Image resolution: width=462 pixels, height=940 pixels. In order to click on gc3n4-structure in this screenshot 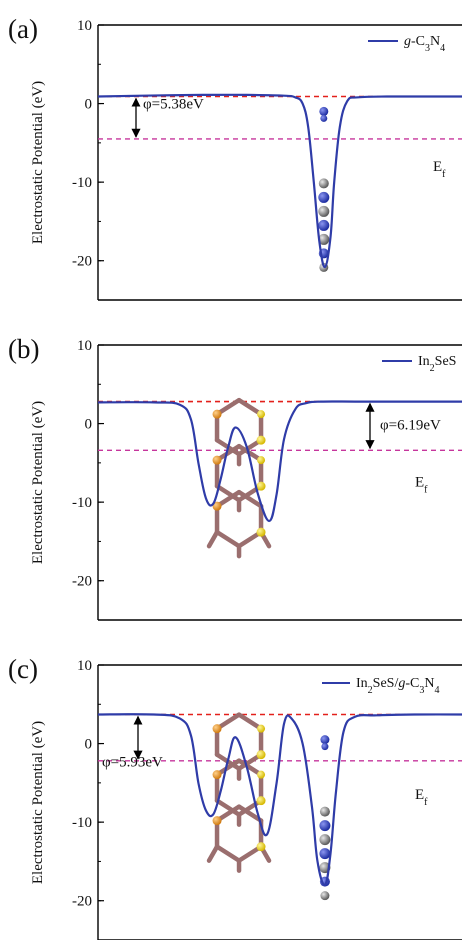, I will do `click(324, 189)`.